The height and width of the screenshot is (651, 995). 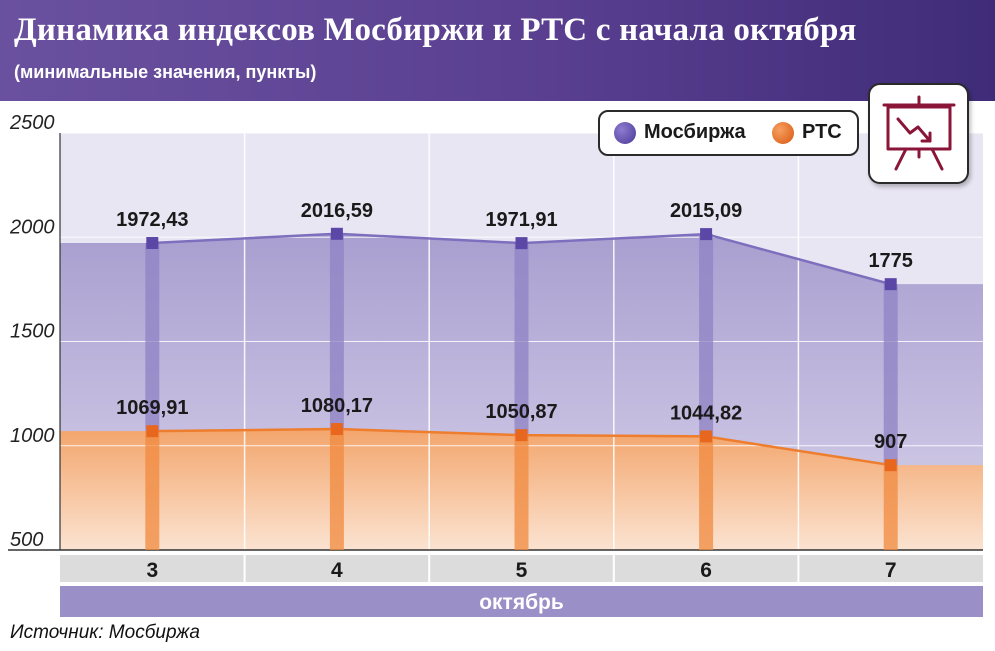 What do you see at coordinates (521, 412) in the screenshot?
I see `data-label-rts: 1050,87` at bounding box center [521, 412].